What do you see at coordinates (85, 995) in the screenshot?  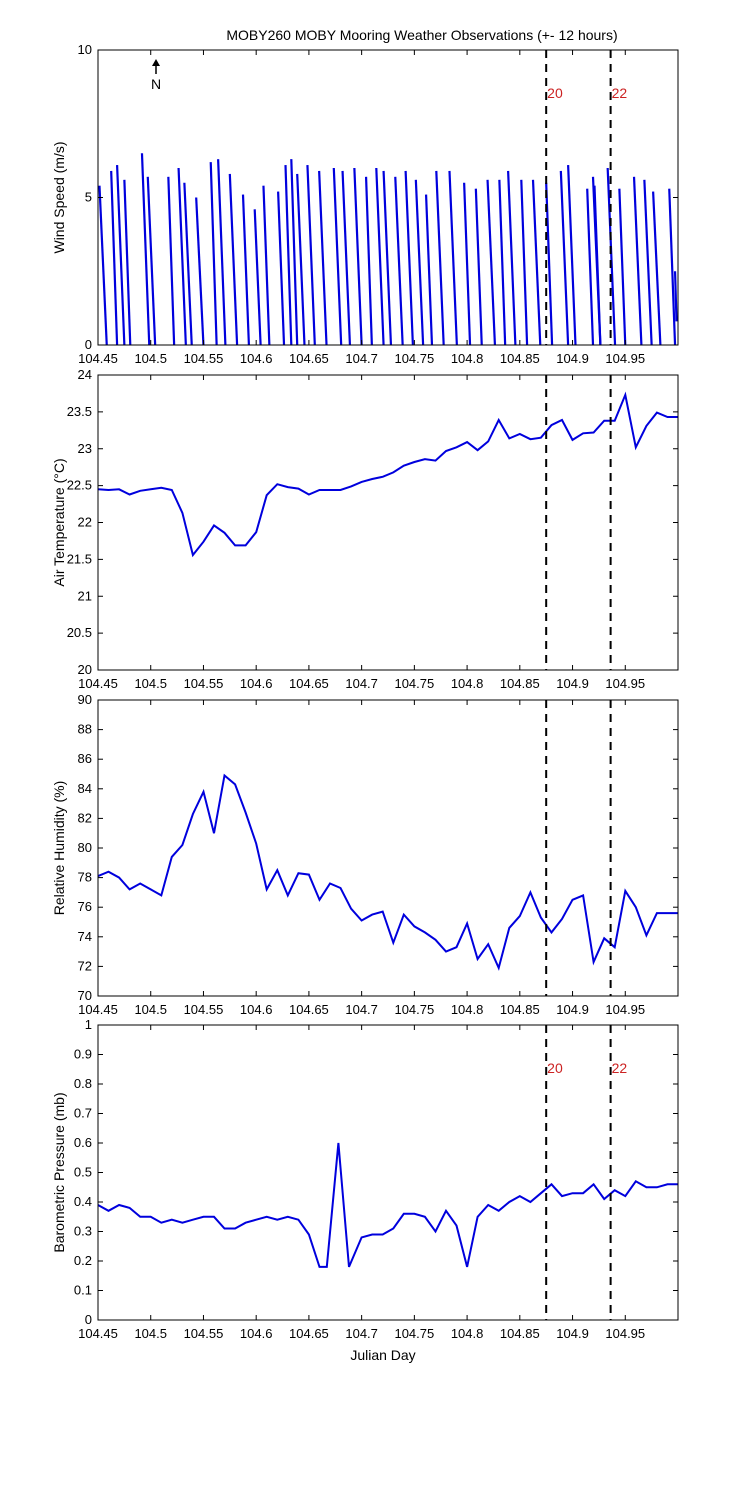 I see `y-tick-label: 70` at bounding box center [85, 995].